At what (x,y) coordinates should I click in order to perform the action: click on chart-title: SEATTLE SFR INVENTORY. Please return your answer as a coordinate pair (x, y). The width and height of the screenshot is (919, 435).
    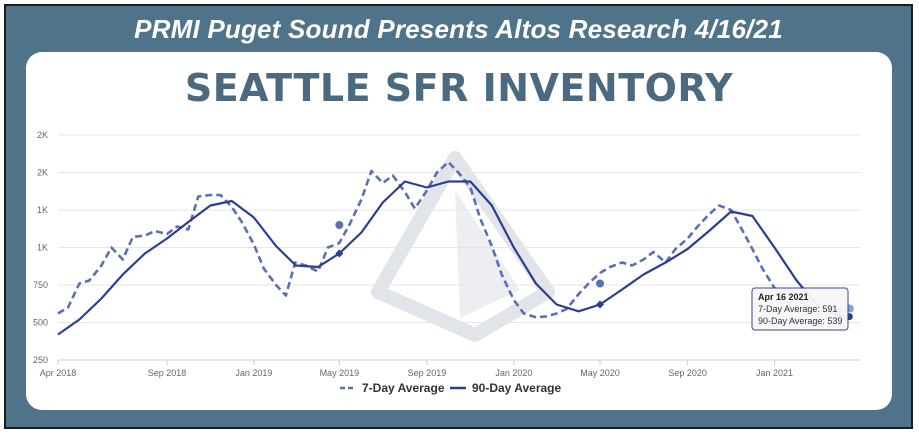
    Looking at the image, I should click on (459, 88).